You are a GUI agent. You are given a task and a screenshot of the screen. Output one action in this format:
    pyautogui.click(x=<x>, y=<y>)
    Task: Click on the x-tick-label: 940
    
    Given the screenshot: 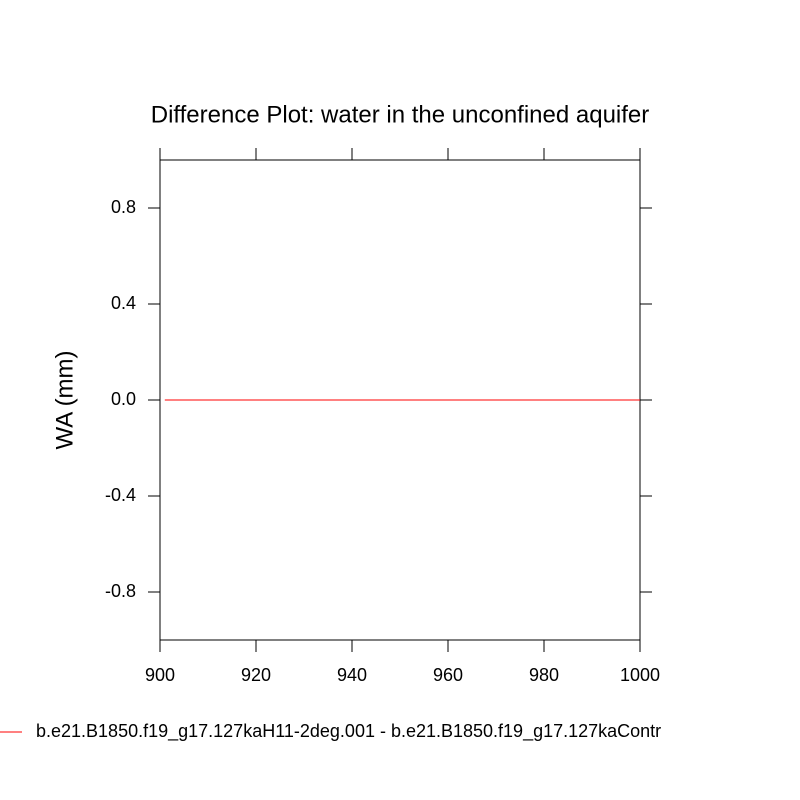 What is the action you would take?
    pyautogui.click(x=352, y=675)
    